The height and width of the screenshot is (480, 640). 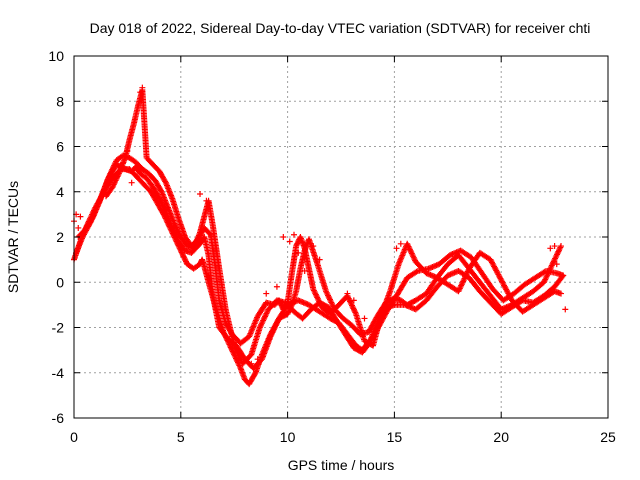 I want to click on y-tick-label: 6, so click(x=60, y=147).